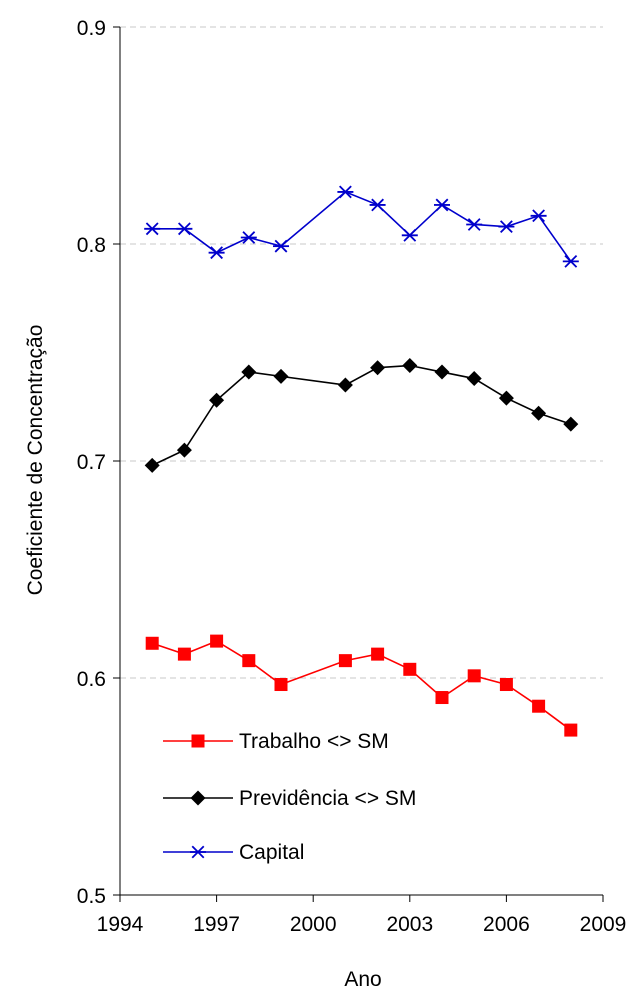  What do you see at coordinates (35, 460) in the screenshot?
I see `y-axis-title: Coeficiente de Concentração` at bounding box center [35, 460].